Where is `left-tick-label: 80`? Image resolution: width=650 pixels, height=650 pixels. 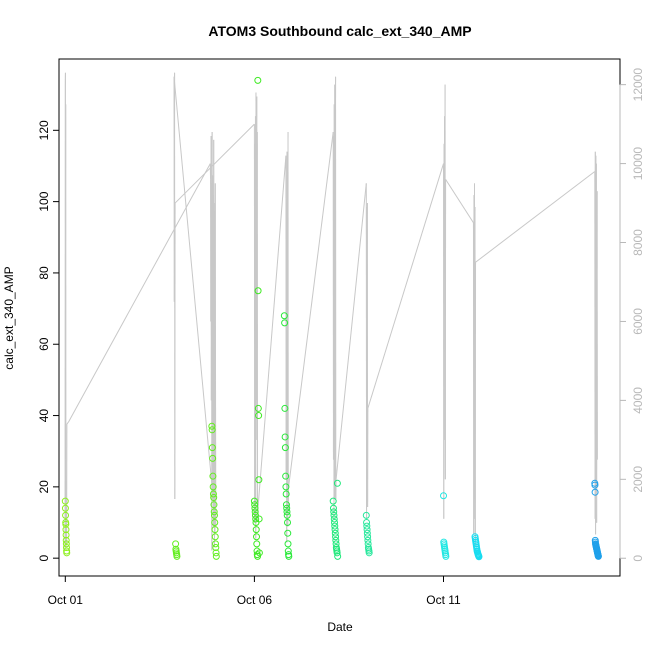 left-tick-label: 80 is located at coordinates (44, 273).